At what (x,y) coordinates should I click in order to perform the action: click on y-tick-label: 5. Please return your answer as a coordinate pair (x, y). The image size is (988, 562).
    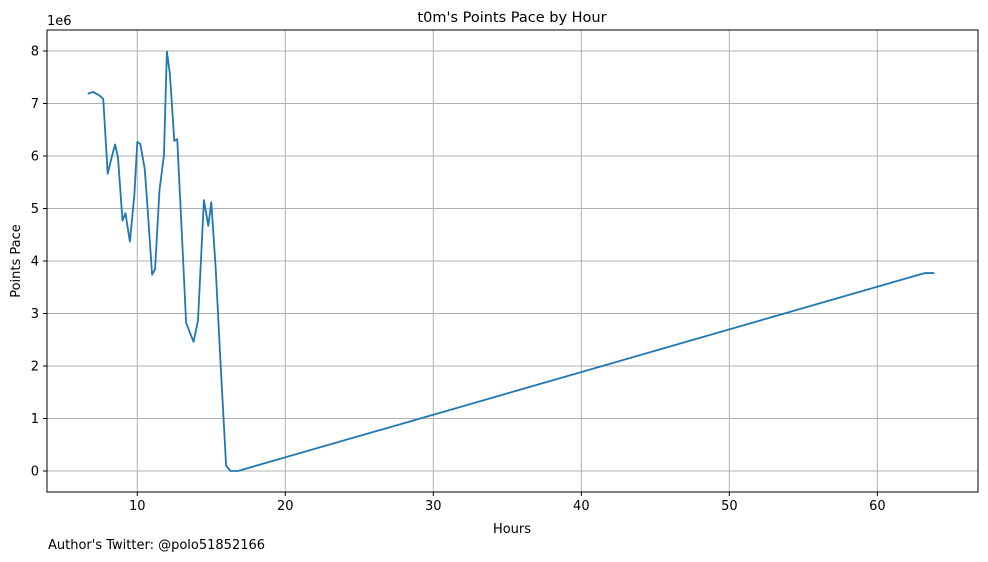
    Looking at the image, I should click on (35, 209).